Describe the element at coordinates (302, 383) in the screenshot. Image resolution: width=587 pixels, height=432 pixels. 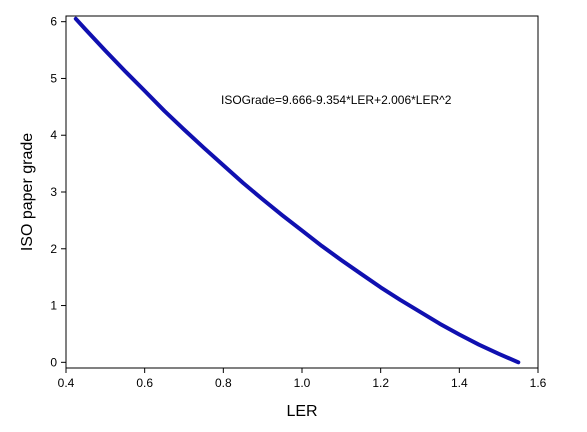
I see `x-tick-label: 1.0` at that location.